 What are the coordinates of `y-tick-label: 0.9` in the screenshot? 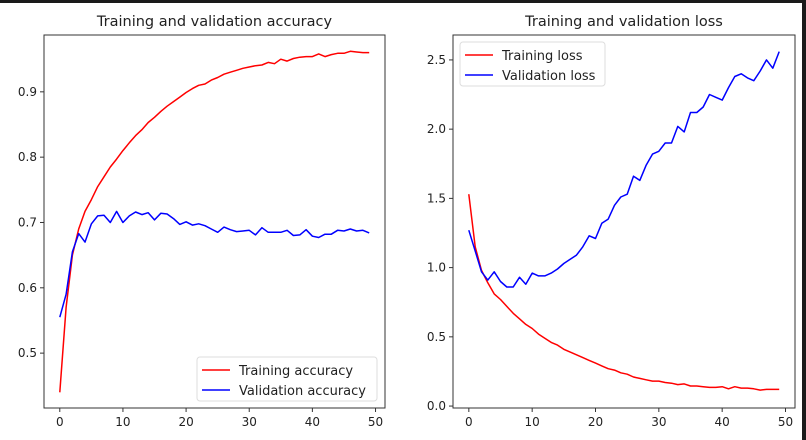 It's located at (27, 92).